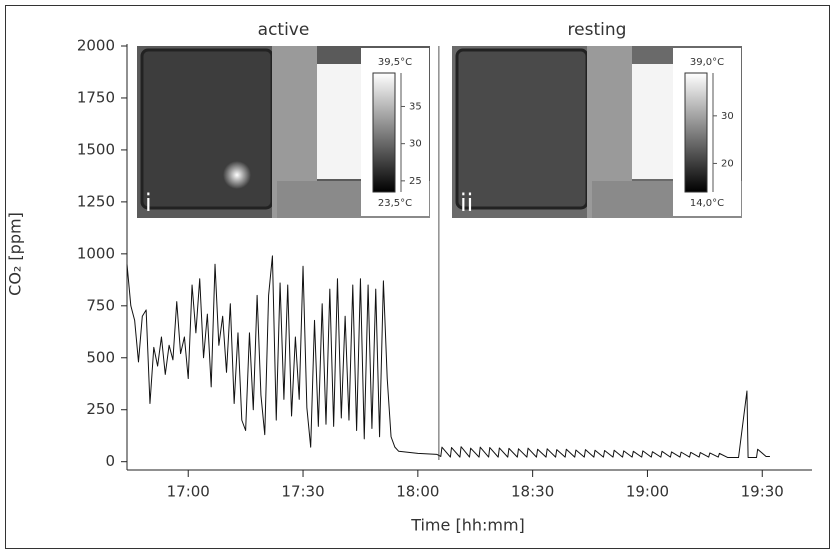 This screenshot has height=555, width=836. Describe the element at coordinates (647, 492) in the screenshot. I see `x-tick-label: 19:00` at that location.